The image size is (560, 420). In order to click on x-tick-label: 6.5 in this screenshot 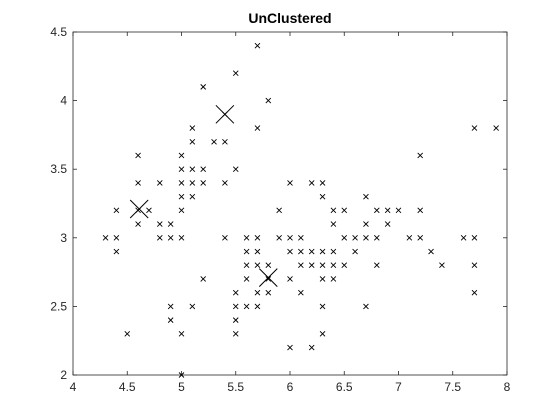, I will do `click(344, 387)`.